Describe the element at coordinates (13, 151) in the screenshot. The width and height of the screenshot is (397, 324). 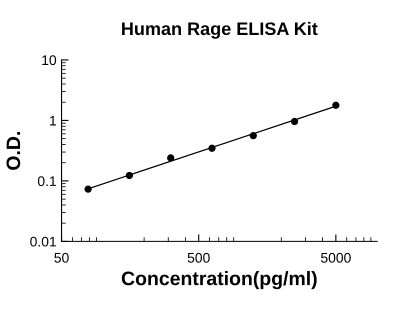
I see `y-axis-title: O.D.` at that location.